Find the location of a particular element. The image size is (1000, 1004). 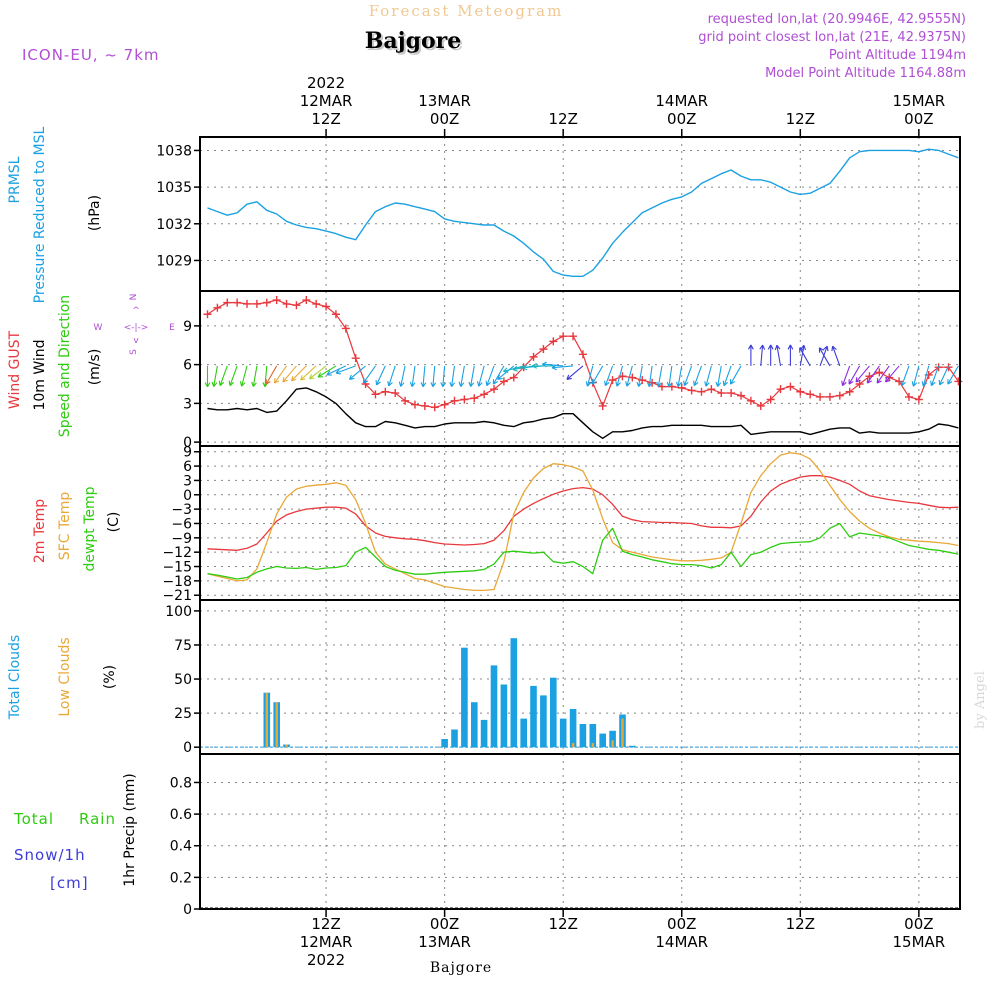

pressure-line is located at coordinates (583, 212).